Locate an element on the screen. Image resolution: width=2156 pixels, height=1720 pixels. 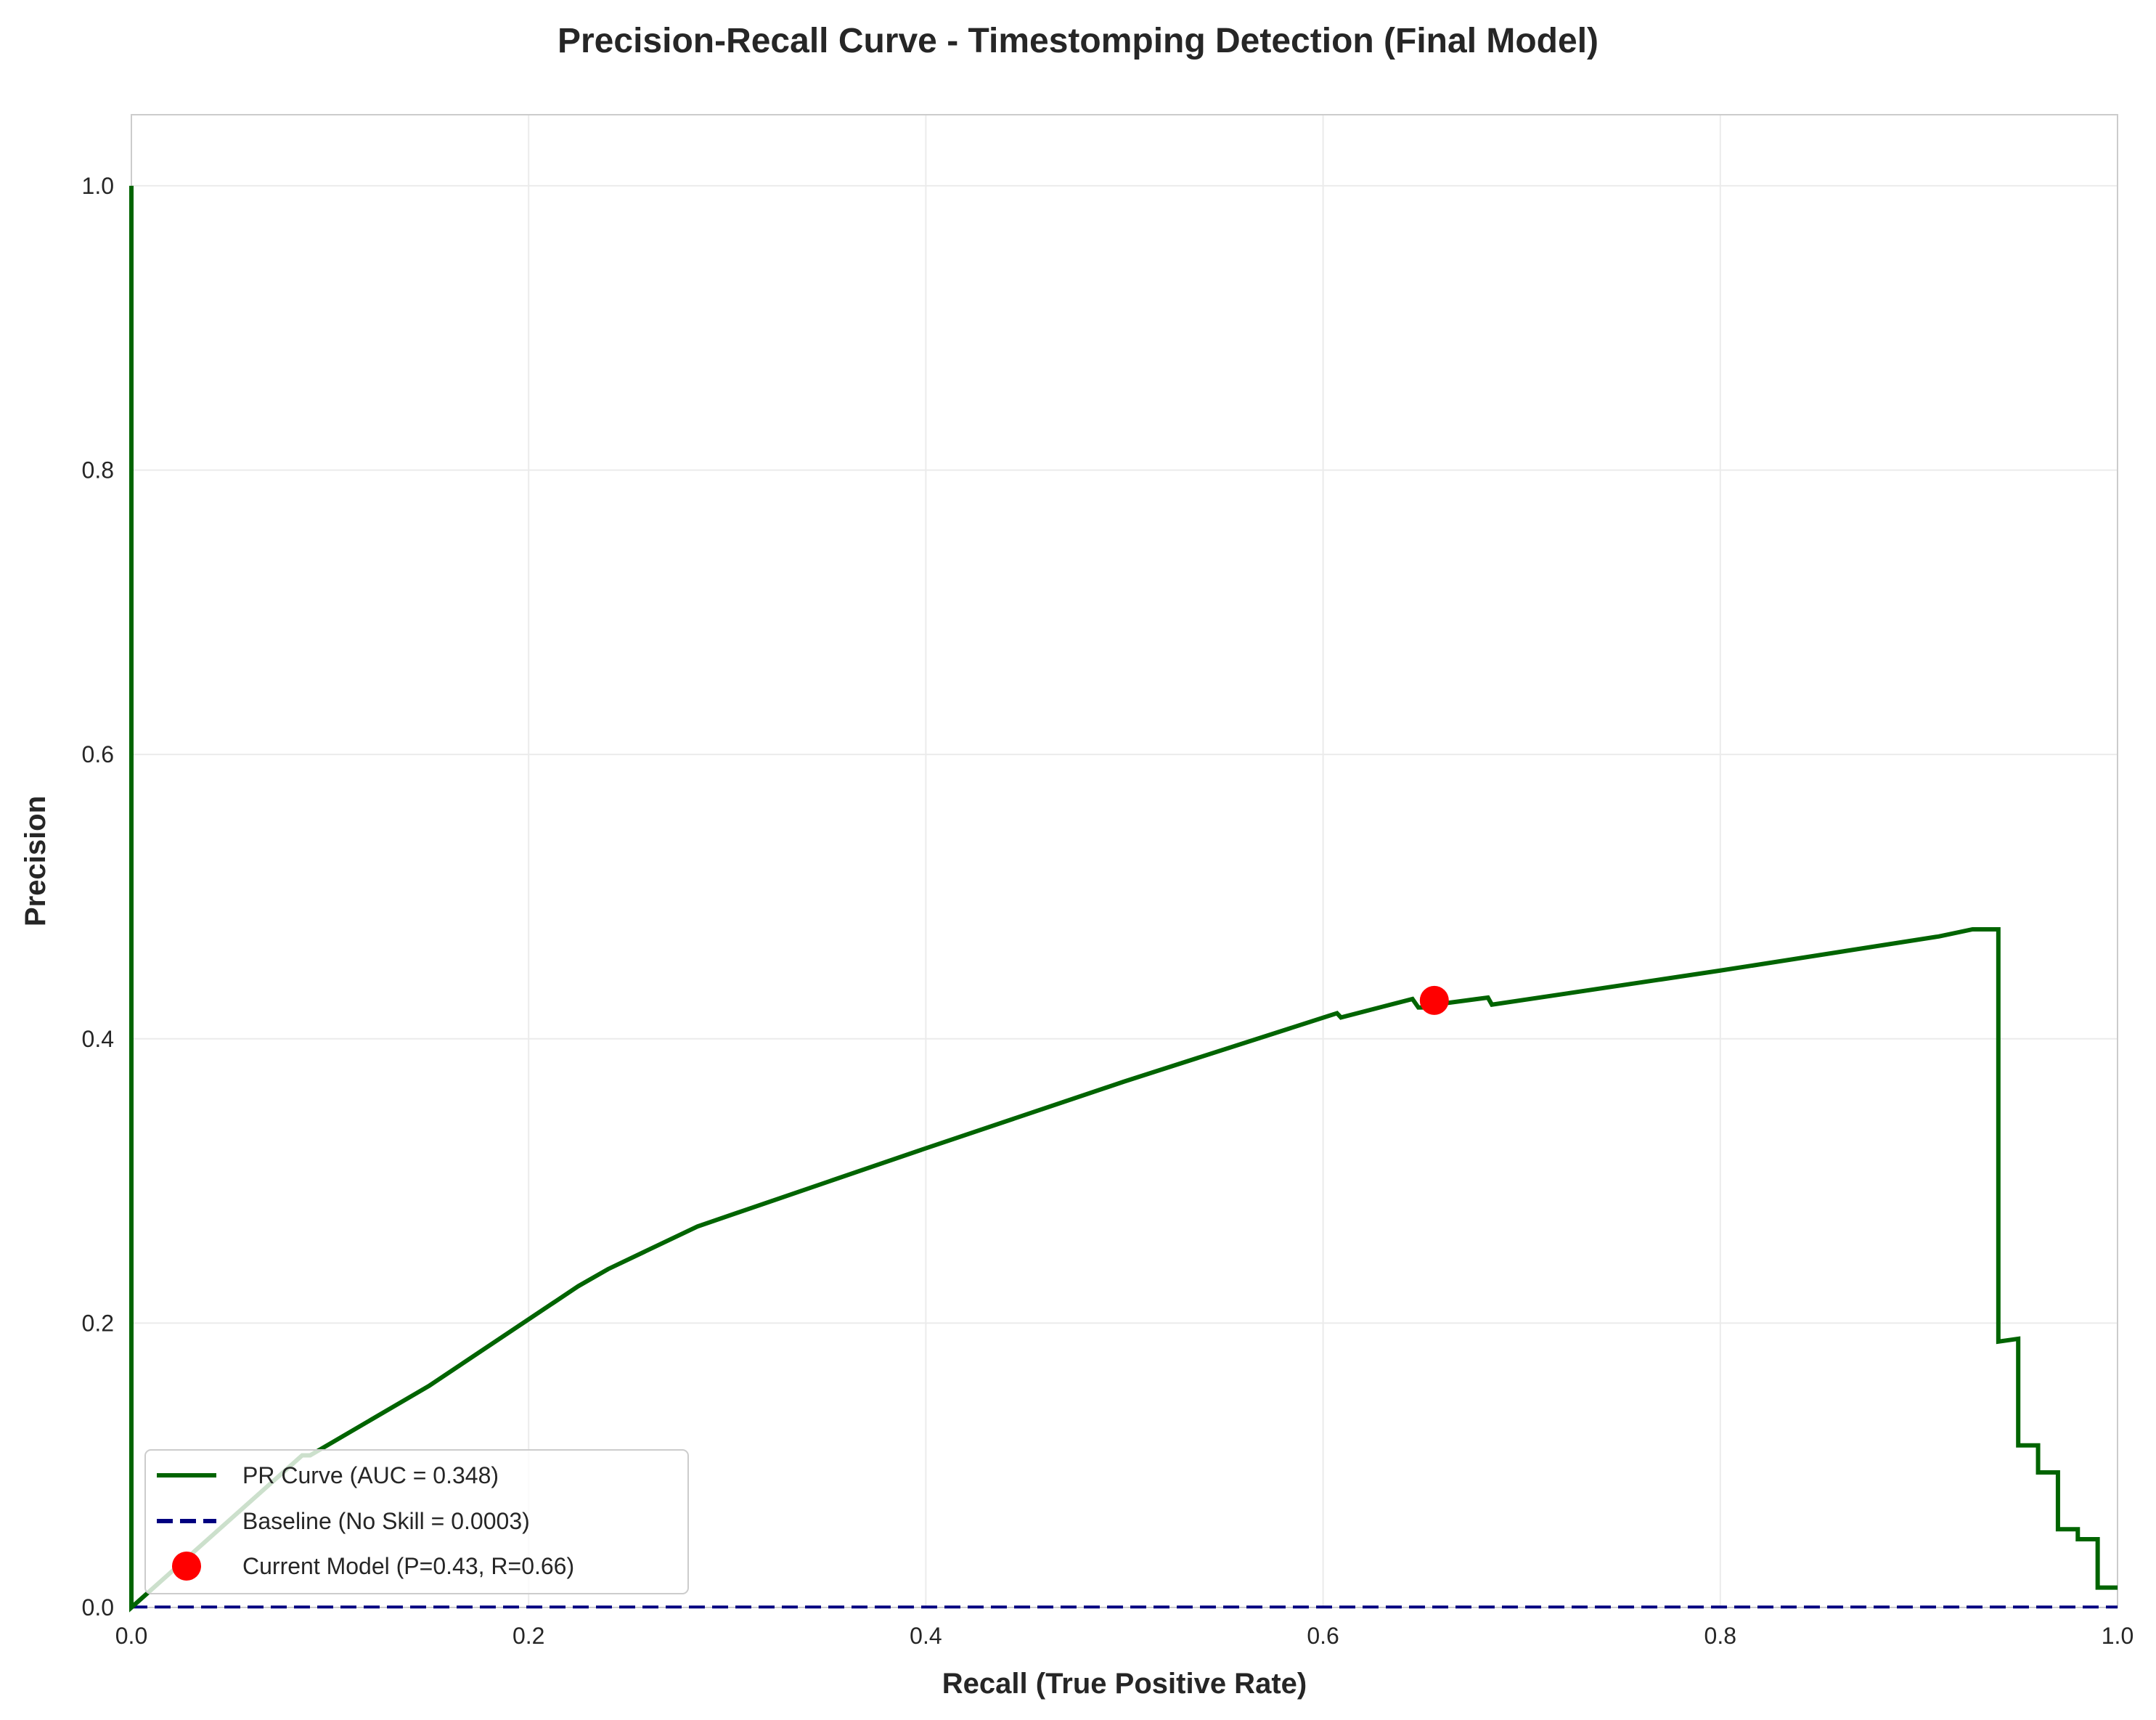
x-tick-label: 0.8 is located at coordinates (1720, 1636).